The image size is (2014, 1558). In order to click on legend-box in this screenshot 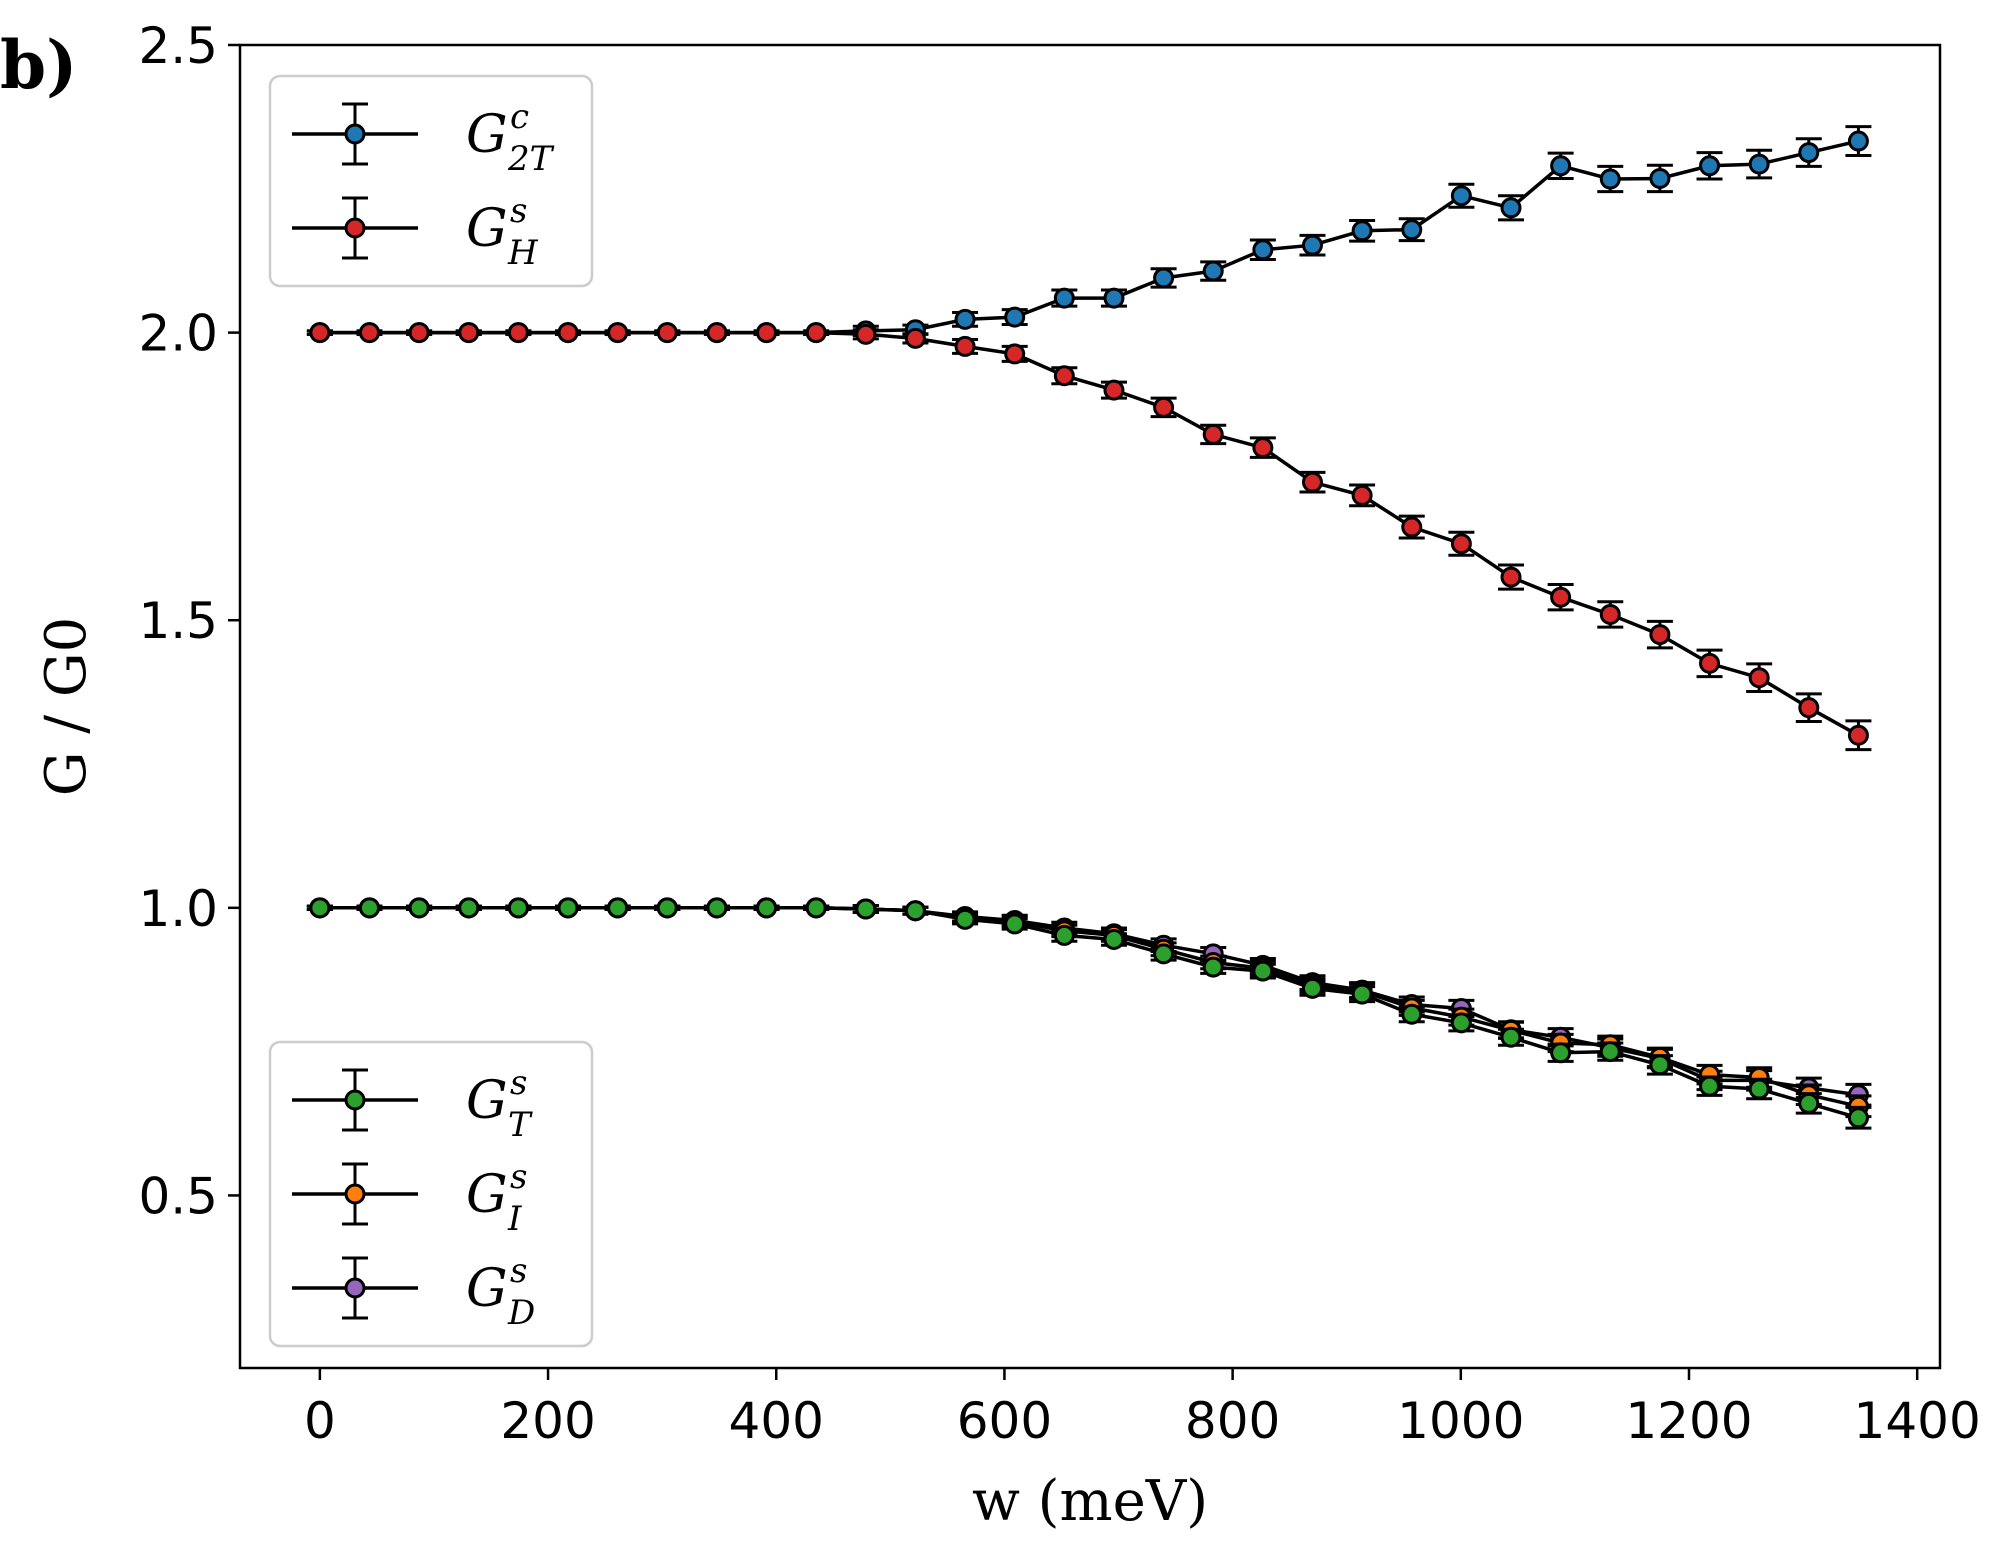, I will do `click(431, 181)`.